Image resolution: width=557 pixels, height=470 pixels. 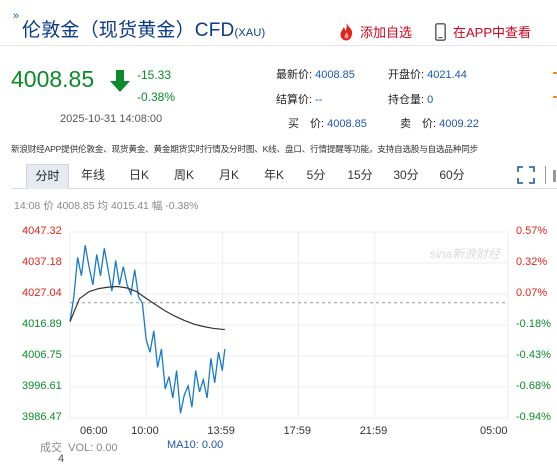 I want to click on page-title: 伦敦金（现货黄金）CFD(XAU), so click(x=143, y=28).